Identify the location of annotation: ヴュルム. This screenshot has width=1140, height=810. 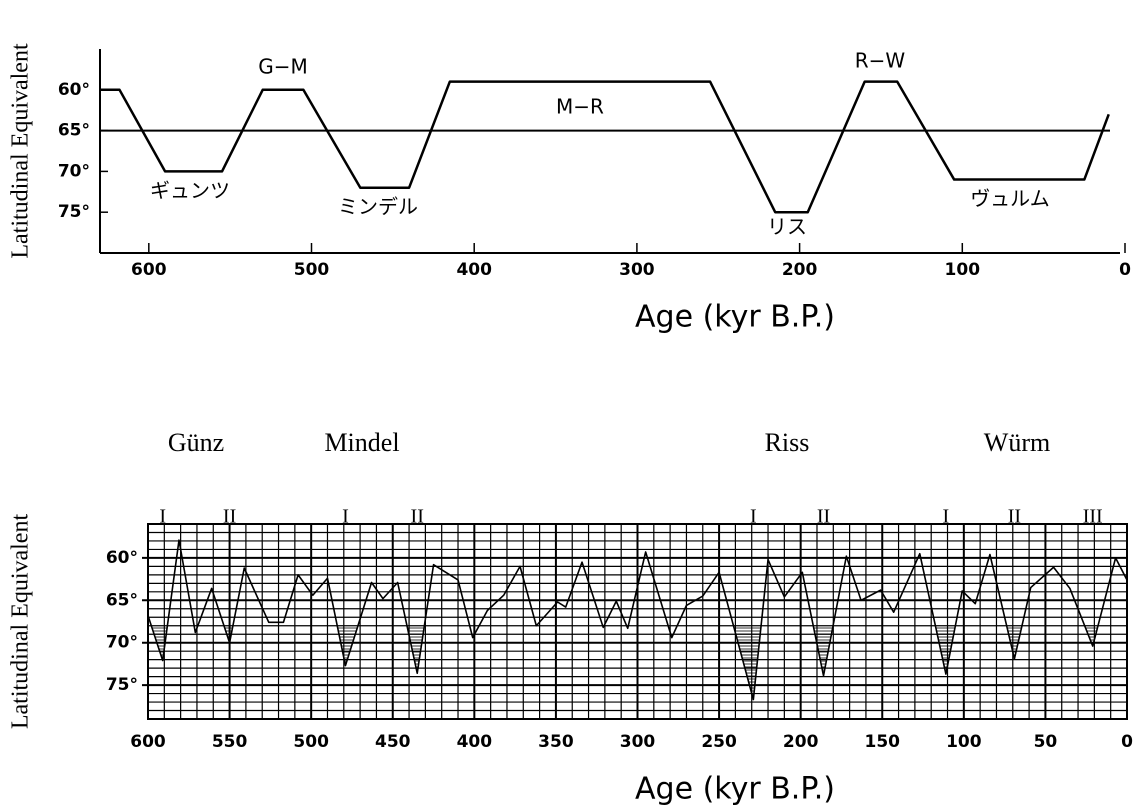
(1010, 199).